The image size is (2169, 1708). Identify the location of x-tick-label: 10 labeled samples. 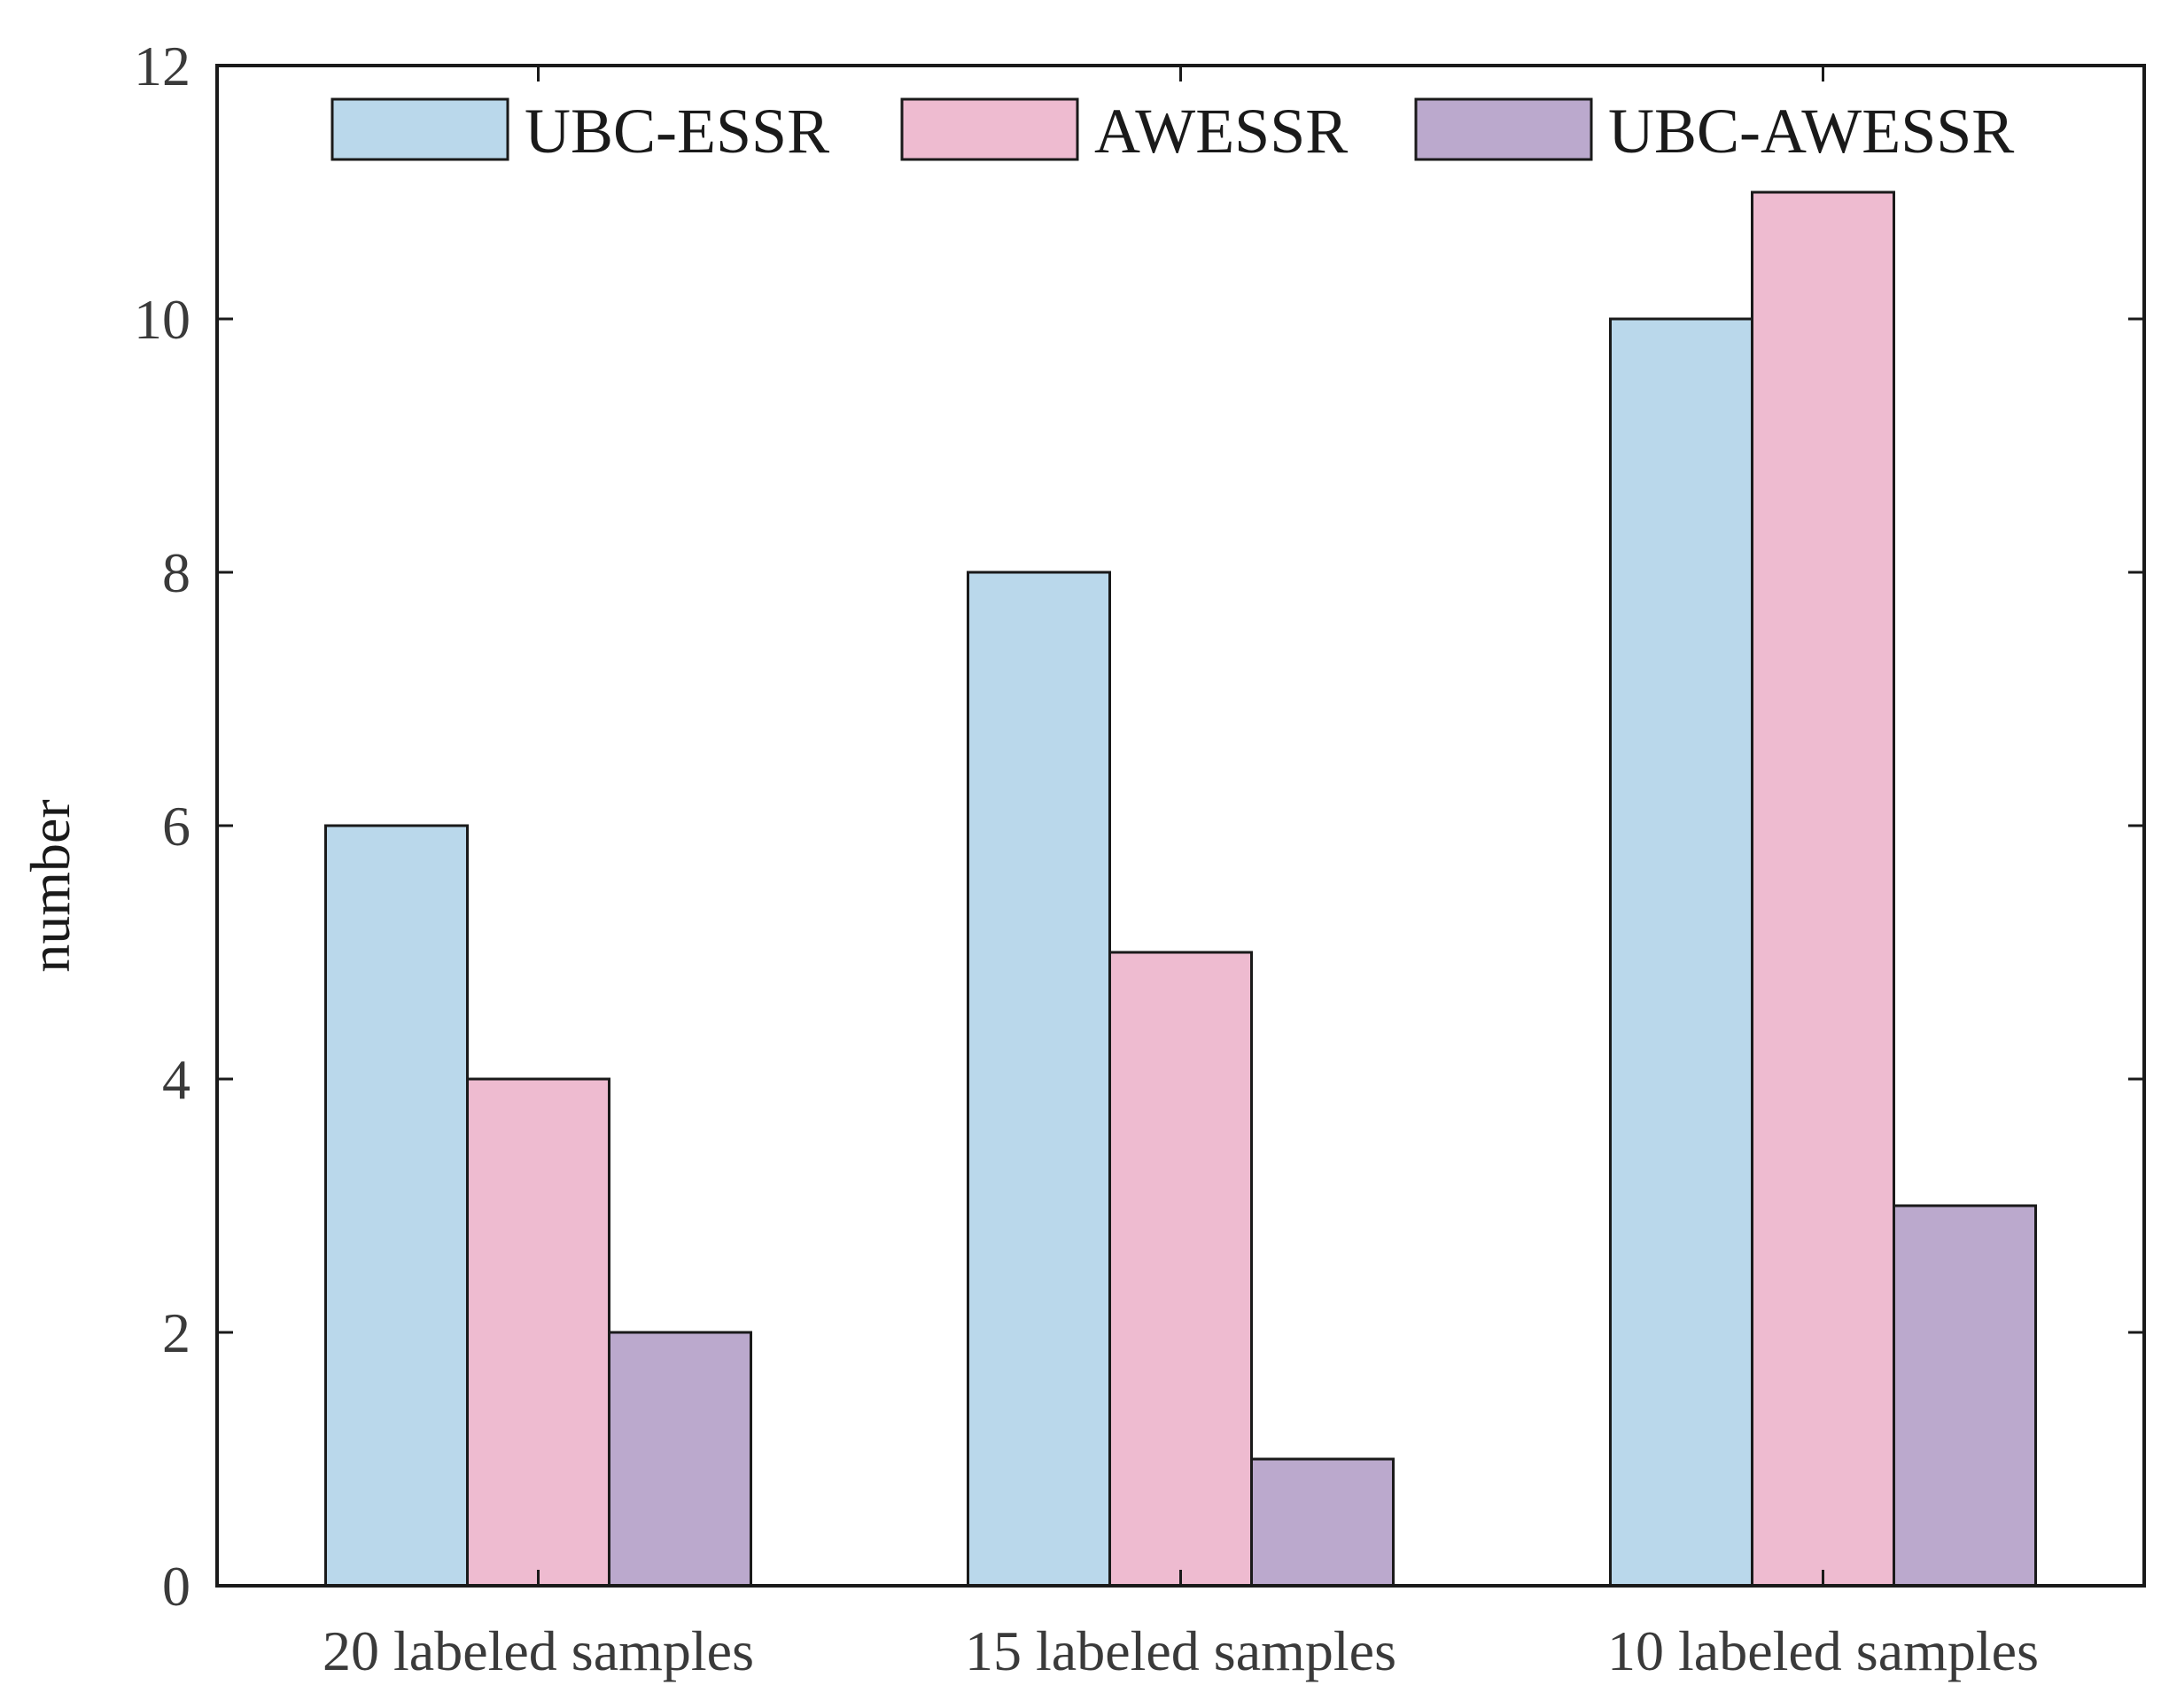
(1823, 1650).